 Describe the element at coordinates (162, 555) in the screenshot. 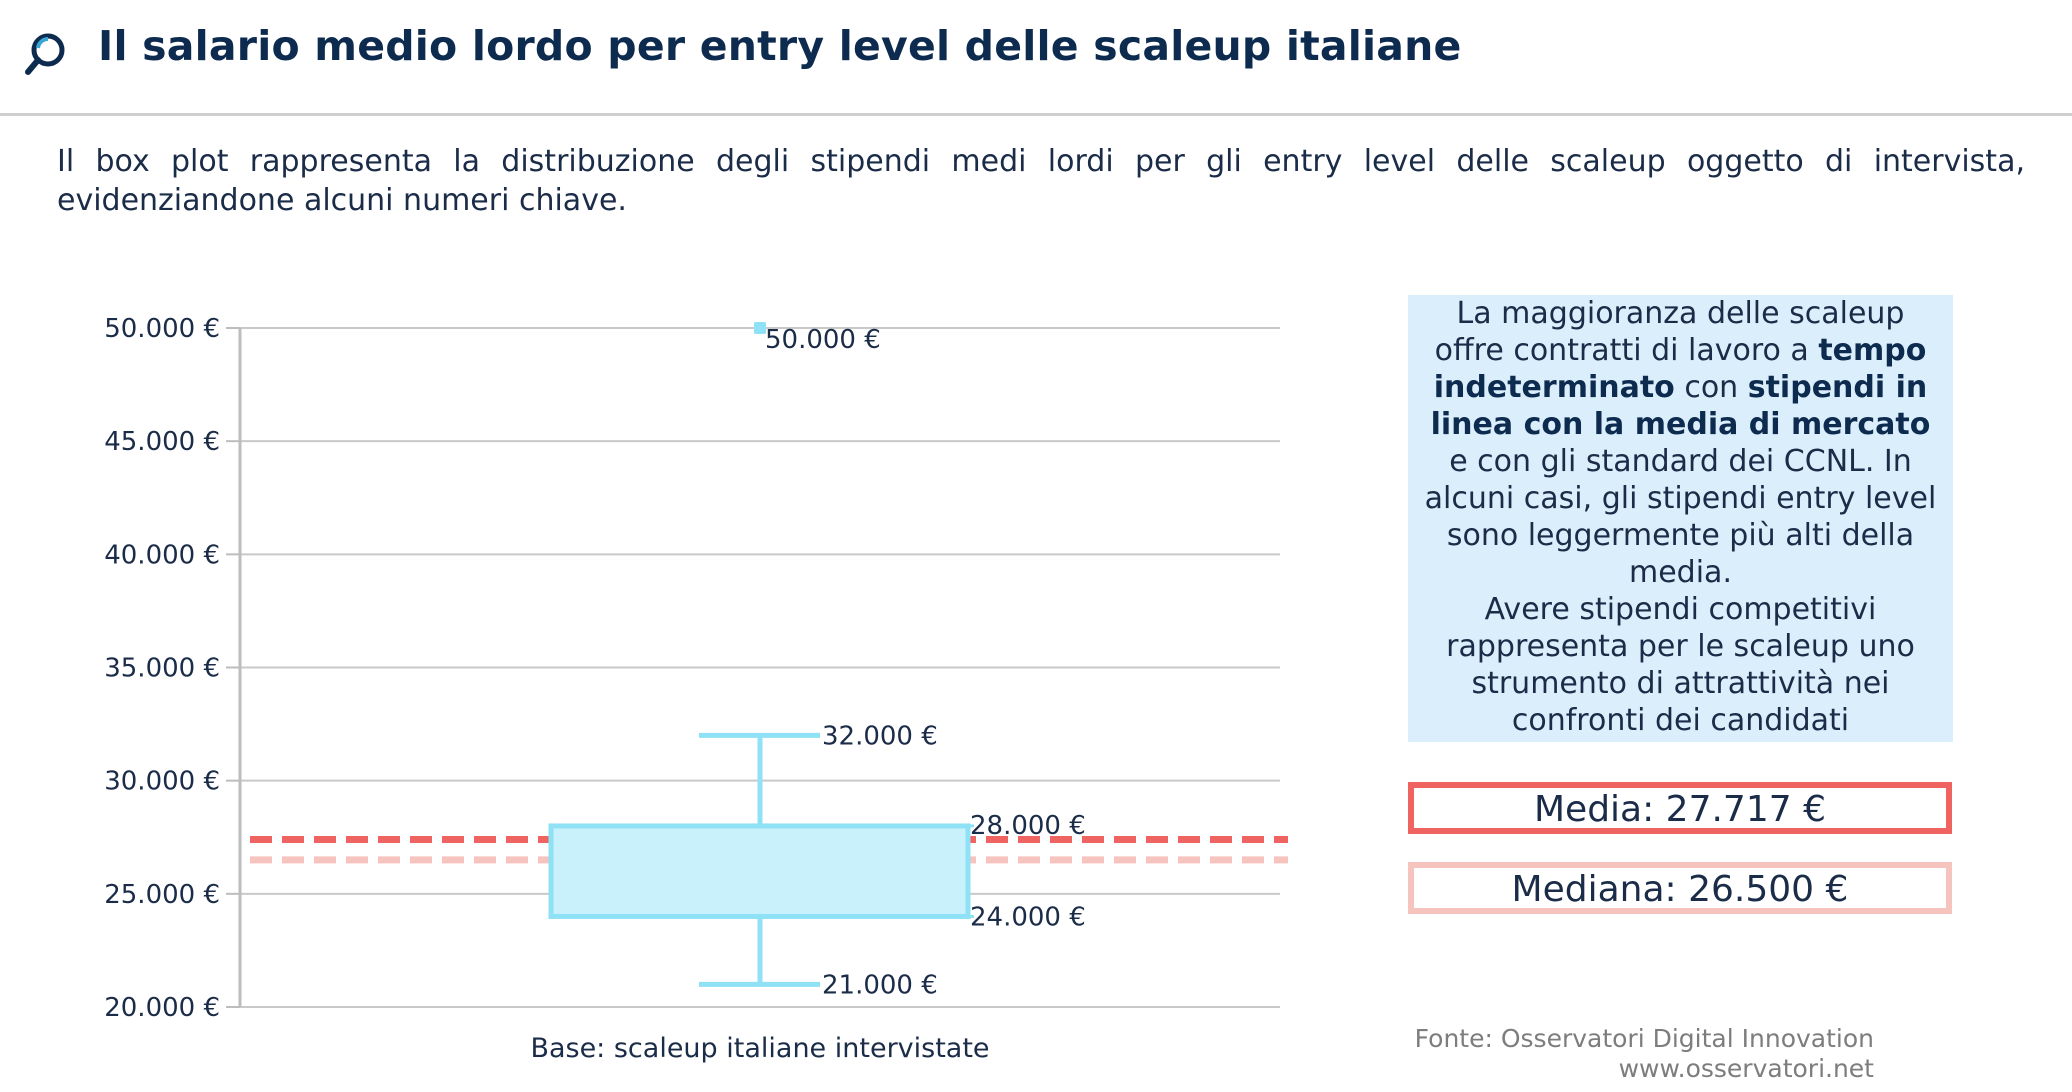

I see `y-tick-label: 40.000 €` at that location.